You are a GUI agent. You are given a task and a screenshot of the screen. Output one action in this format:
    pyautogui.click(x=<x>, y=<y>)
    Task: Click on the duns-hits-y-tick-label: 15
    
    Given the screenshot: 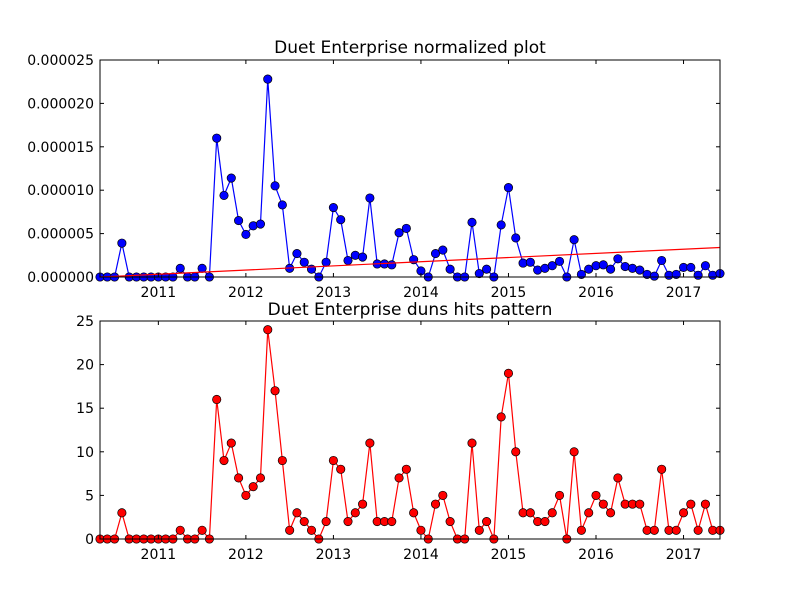 What is the action you would take?
    pyautogui.click(x=85, y=409)
    